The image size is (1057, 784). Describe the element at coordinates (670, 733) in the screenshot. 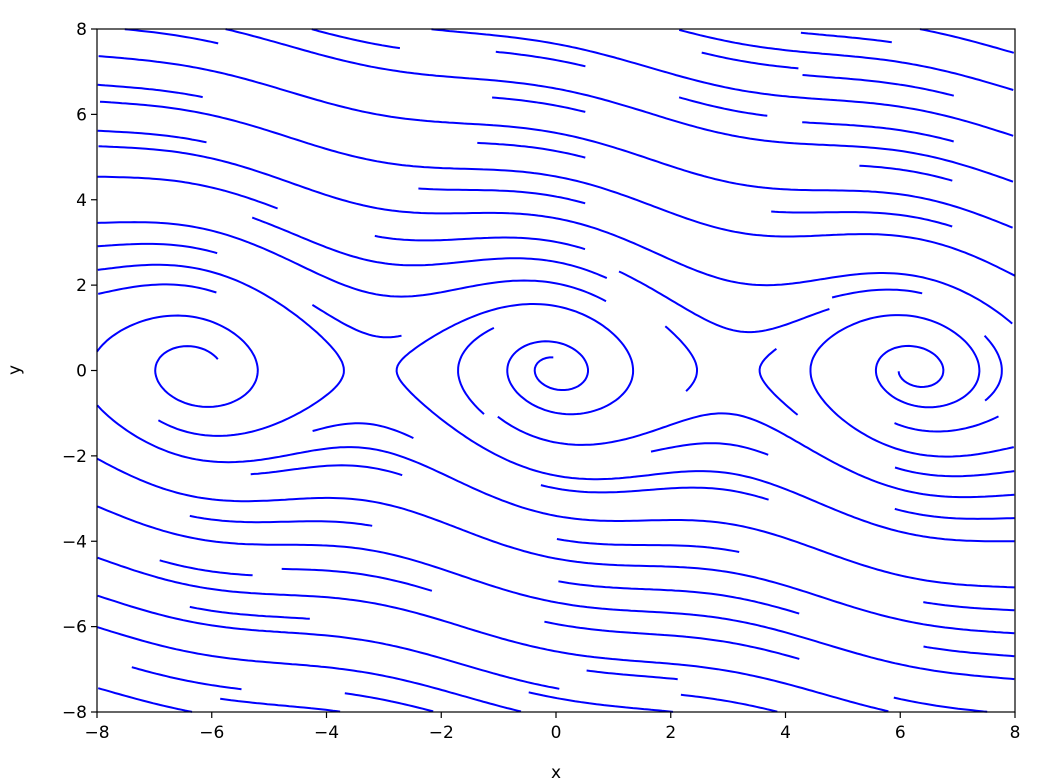

I see `x-tick-label: 2` at that location.